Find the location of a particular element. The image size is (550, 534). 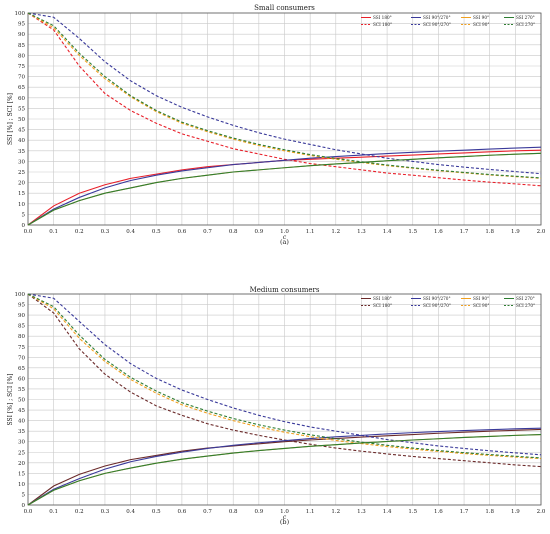

chart-title: Medium consumers is located at coordinates (285, 290).